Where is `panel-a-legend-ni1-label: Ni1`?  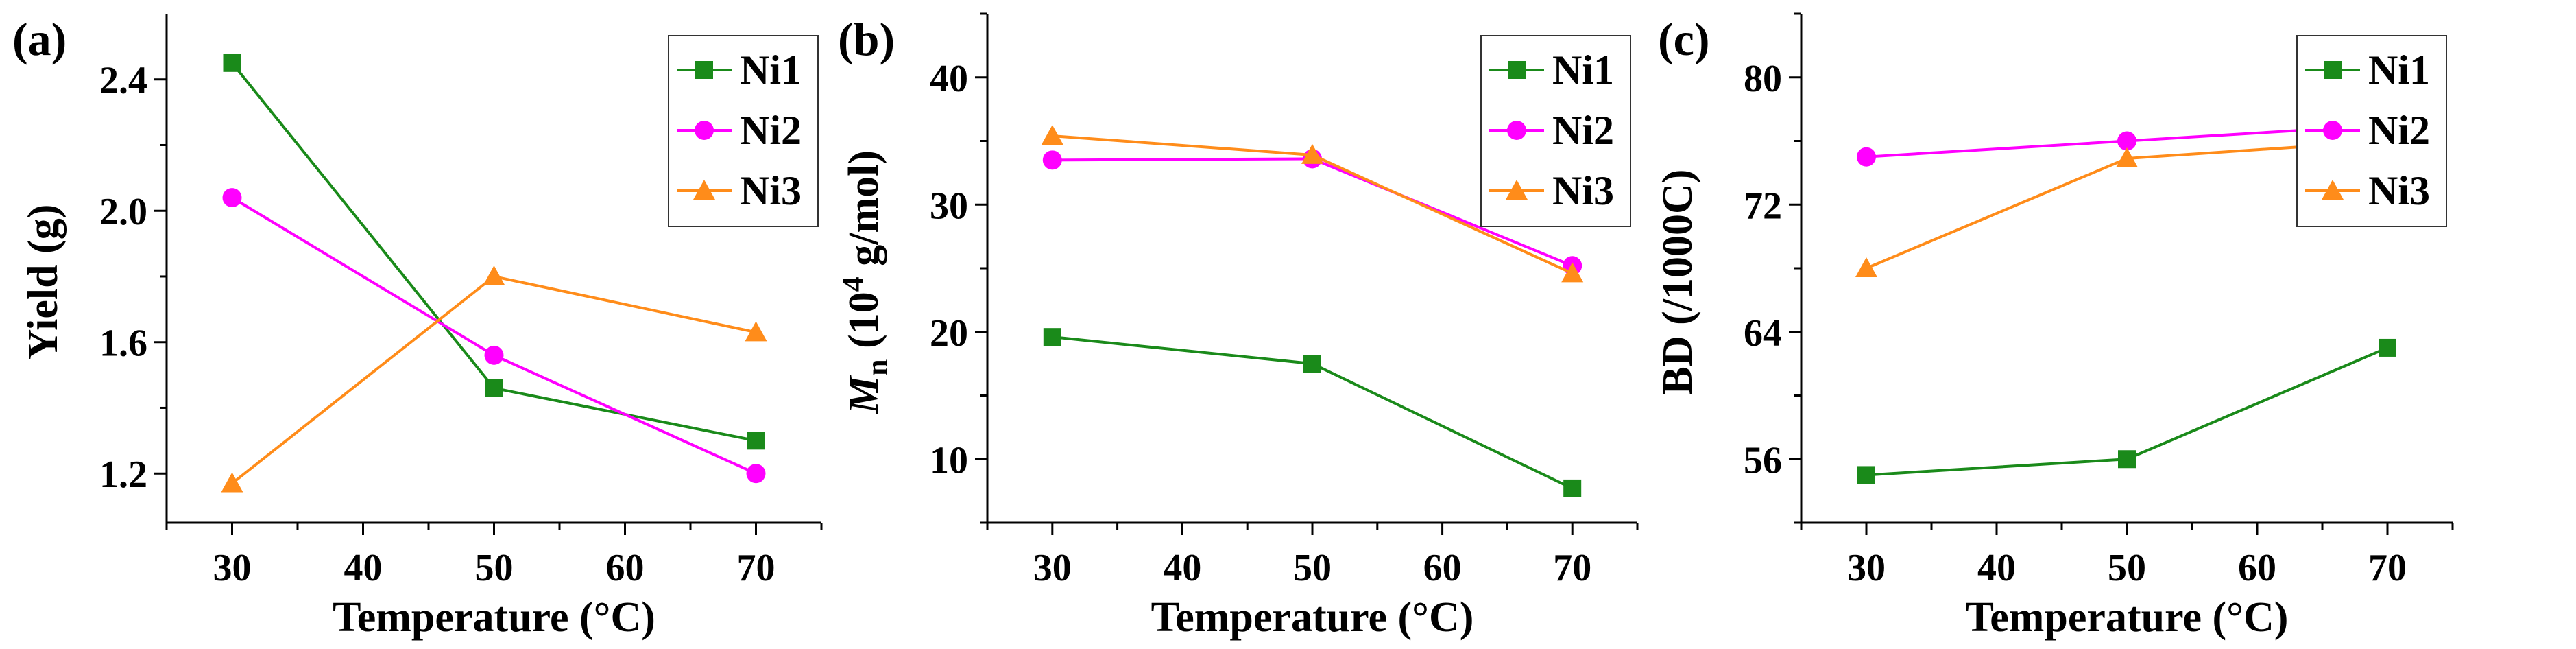
panel-a-legend-ni1-label: Ni1 is located at coordinates (771, 70).